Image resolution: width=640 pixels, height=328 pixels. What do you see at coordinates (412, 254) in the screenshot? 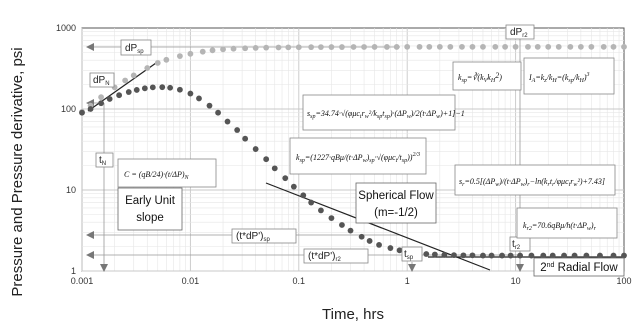
I see `label-box-tsp` at bounding box center [412, 254].